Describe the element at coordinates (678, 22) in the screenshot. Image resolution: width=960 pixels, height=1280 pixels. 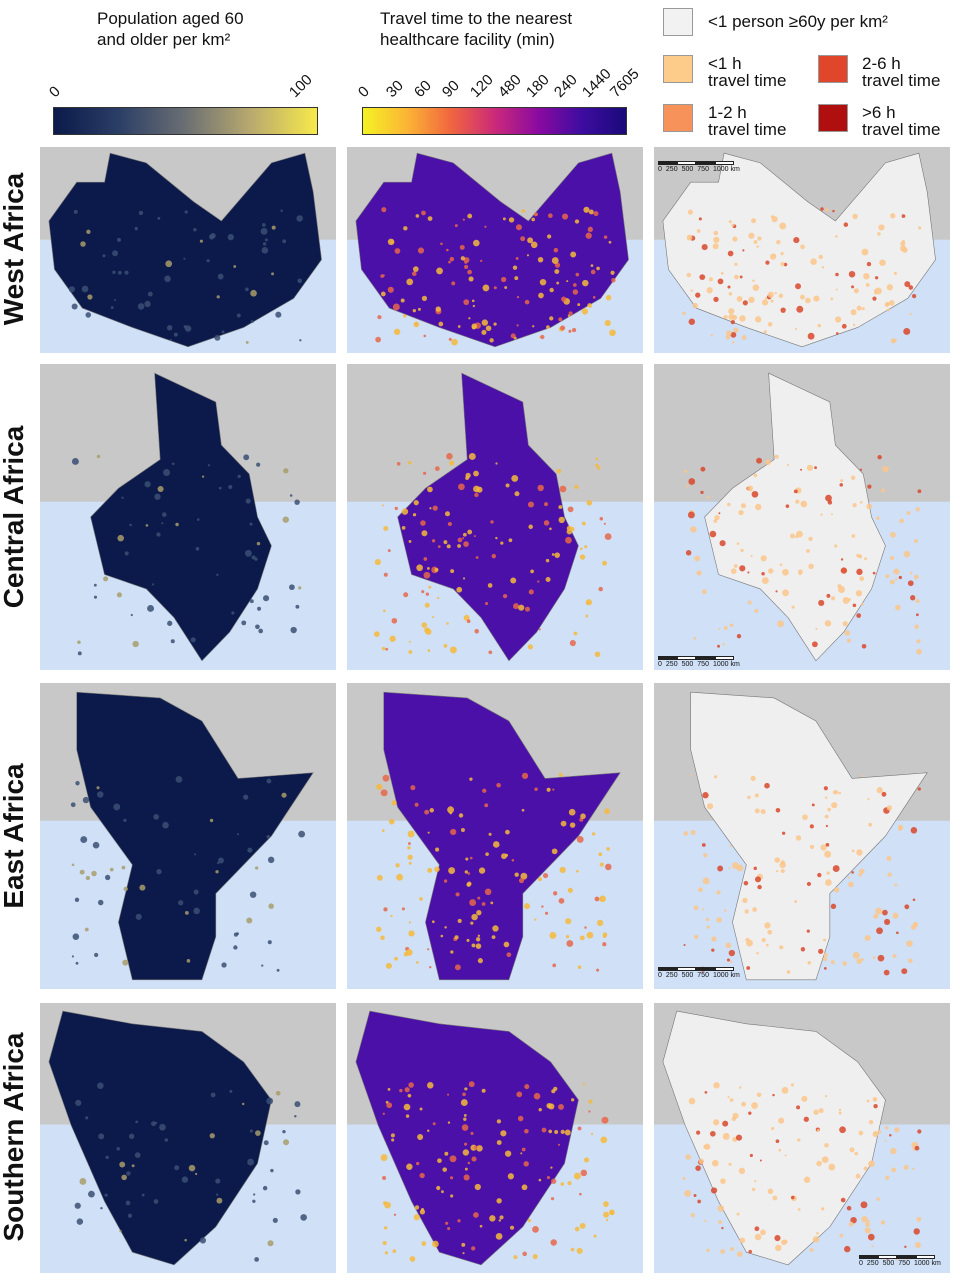
I see `legend-swatch-sparse-population` at that location.